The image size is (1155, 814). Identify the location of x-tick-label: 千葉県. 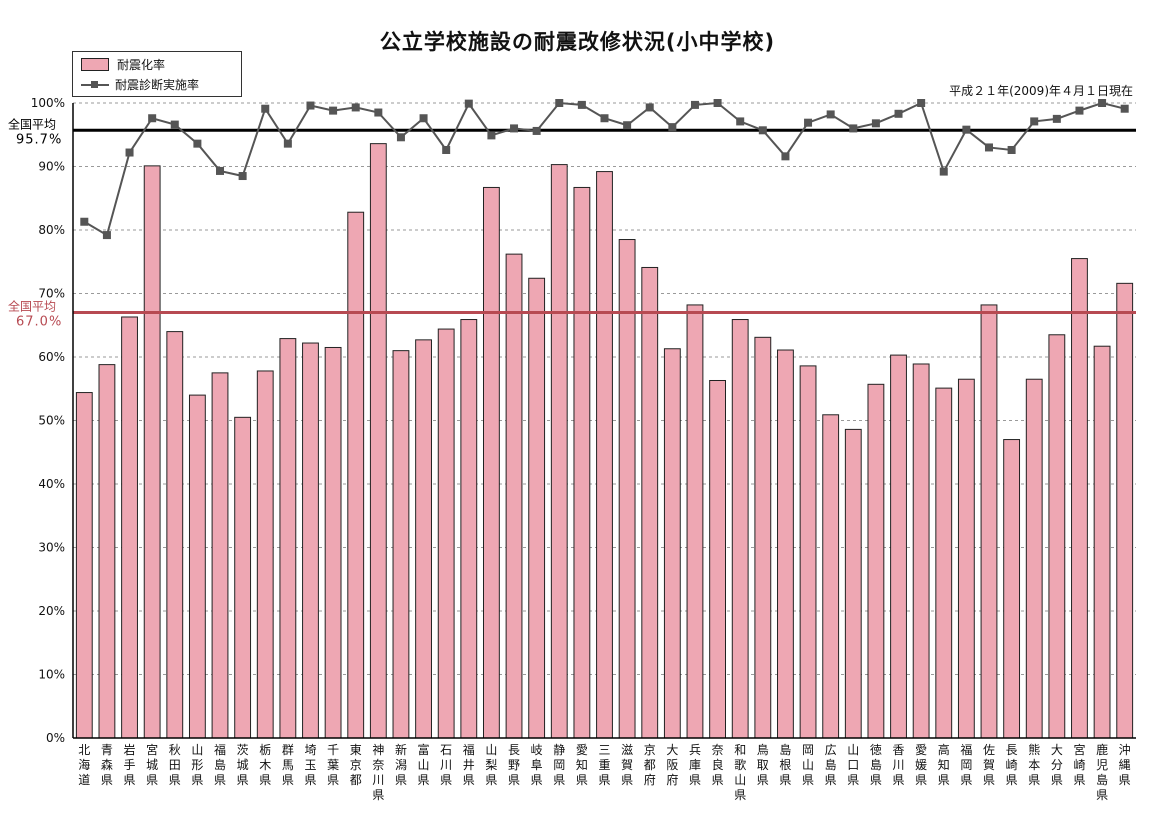
(333, 765).